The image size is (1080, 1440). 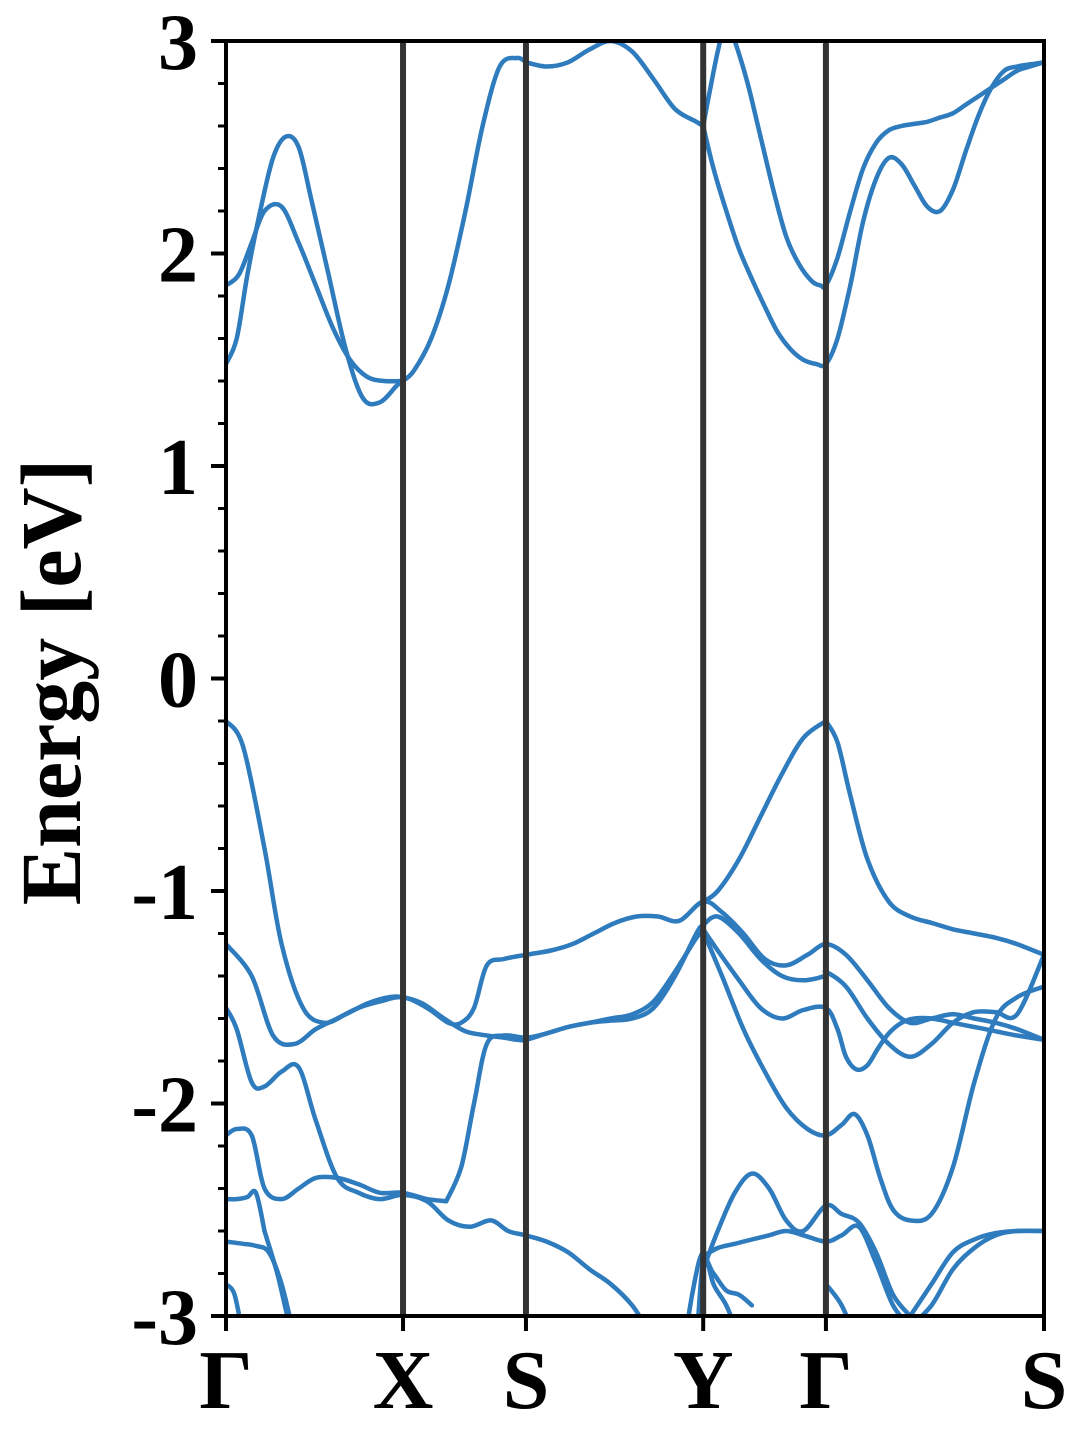 I want to click on y-tick-label: 0, so click(x=178, y=681).